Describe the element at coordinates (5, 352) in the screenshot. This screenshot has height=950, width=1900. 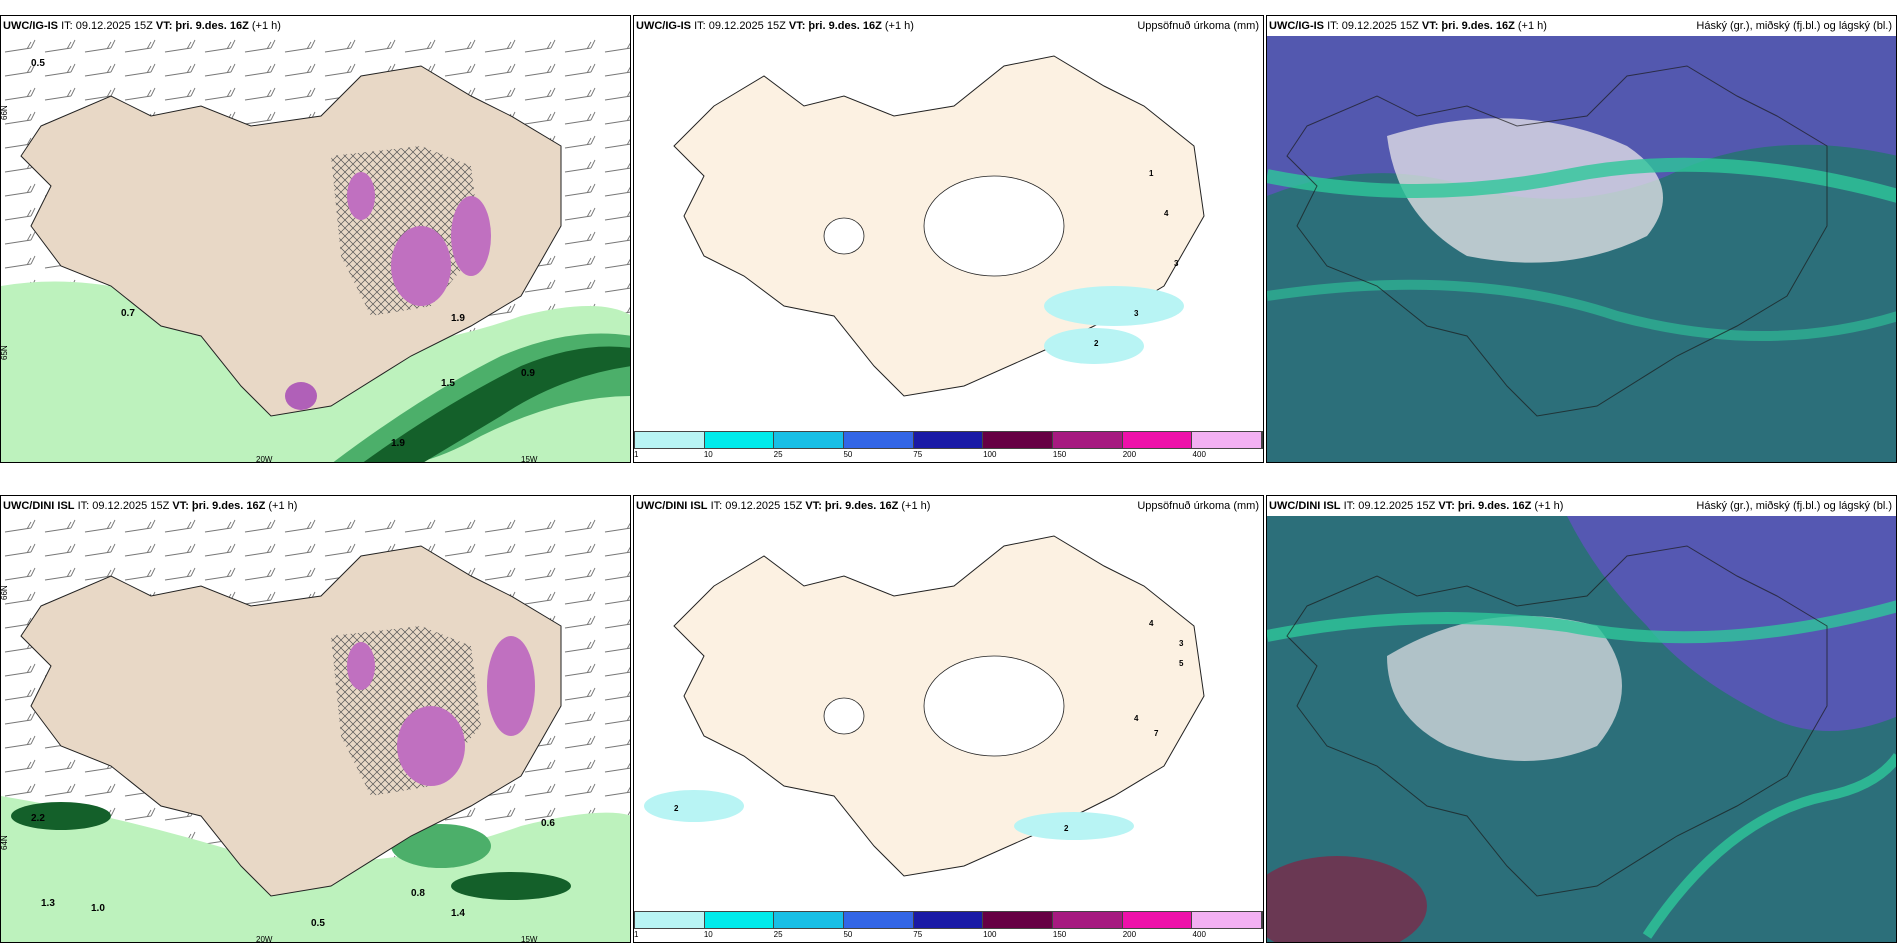
I see `lat-label: 65N` at that location.